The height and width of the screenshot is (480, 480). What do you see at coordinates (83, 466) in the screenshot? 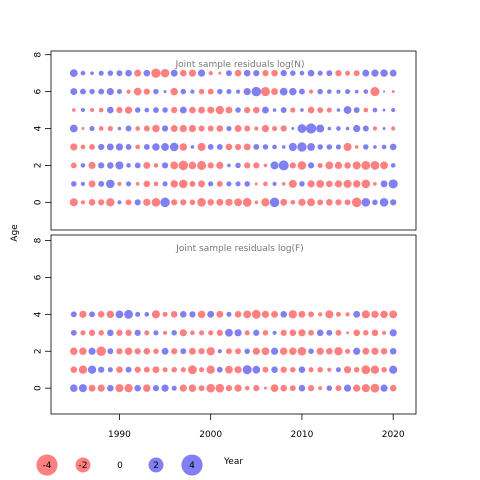
I see `legend-label: -2` at bounding box center [83, 466].